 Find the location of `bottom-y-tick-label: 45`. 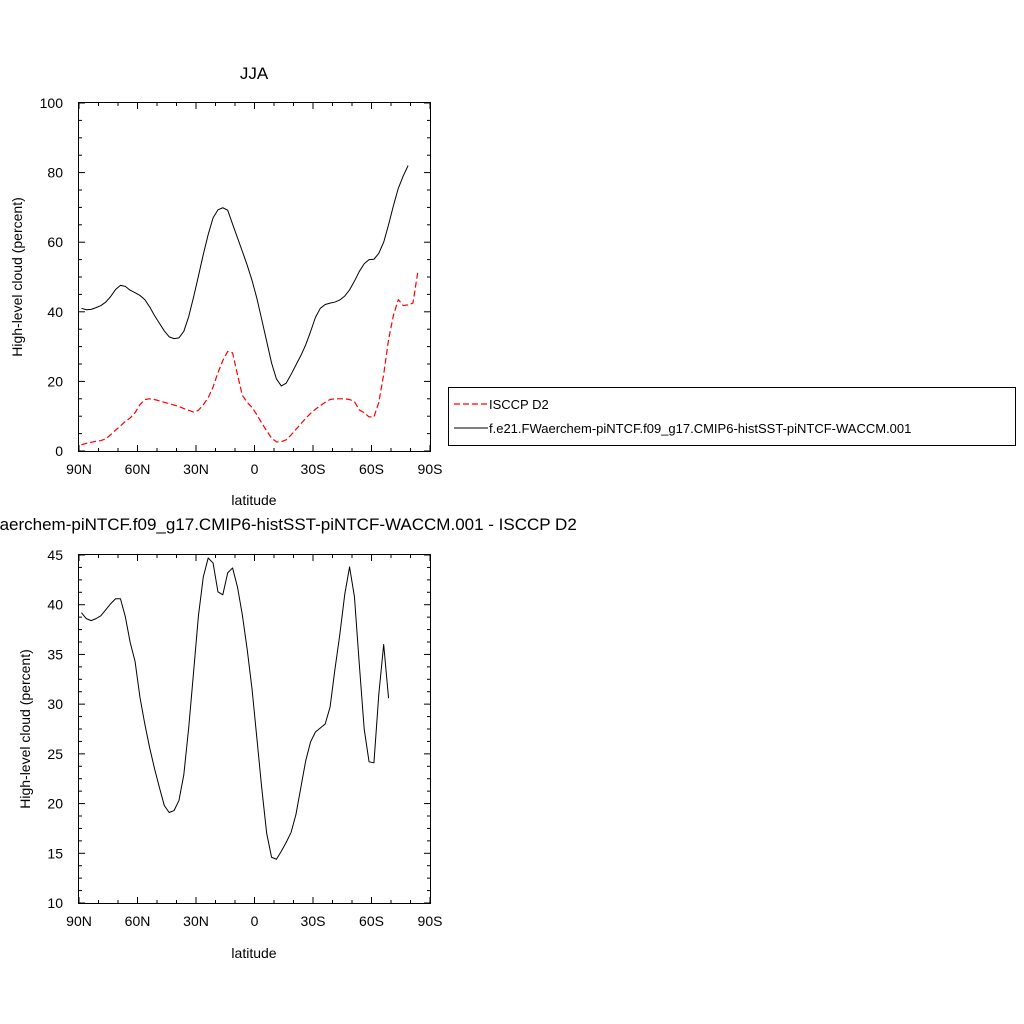

bottom-y-tick-label: 45 is located at coordinates (55, 555).